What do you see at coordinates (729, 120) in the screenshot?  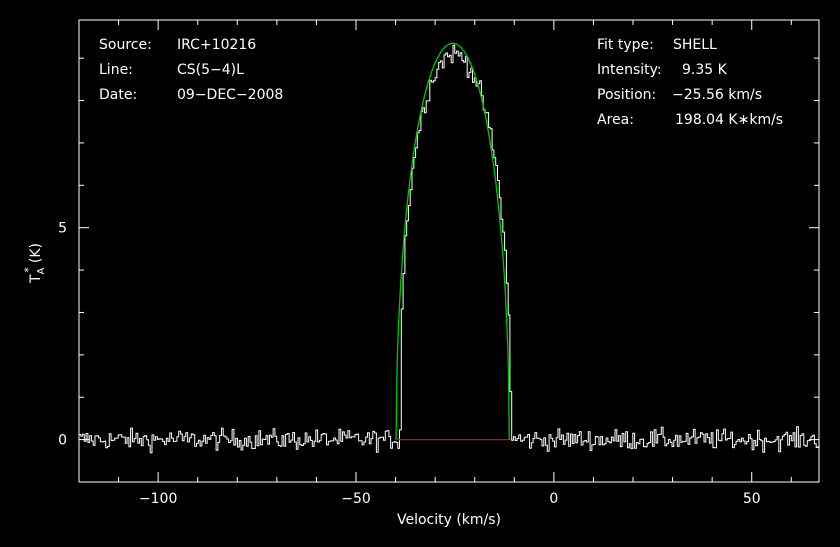 I see `area-value: 198.04 K∗km/s` at bounding box center [729, 120].